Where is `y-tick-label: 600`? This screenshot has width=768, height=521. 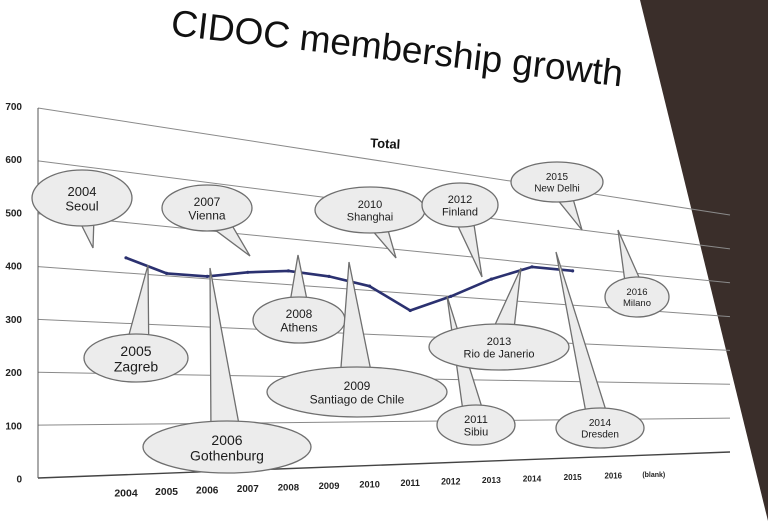 y-tick-label: 600 is located at coordinates (13, 160).